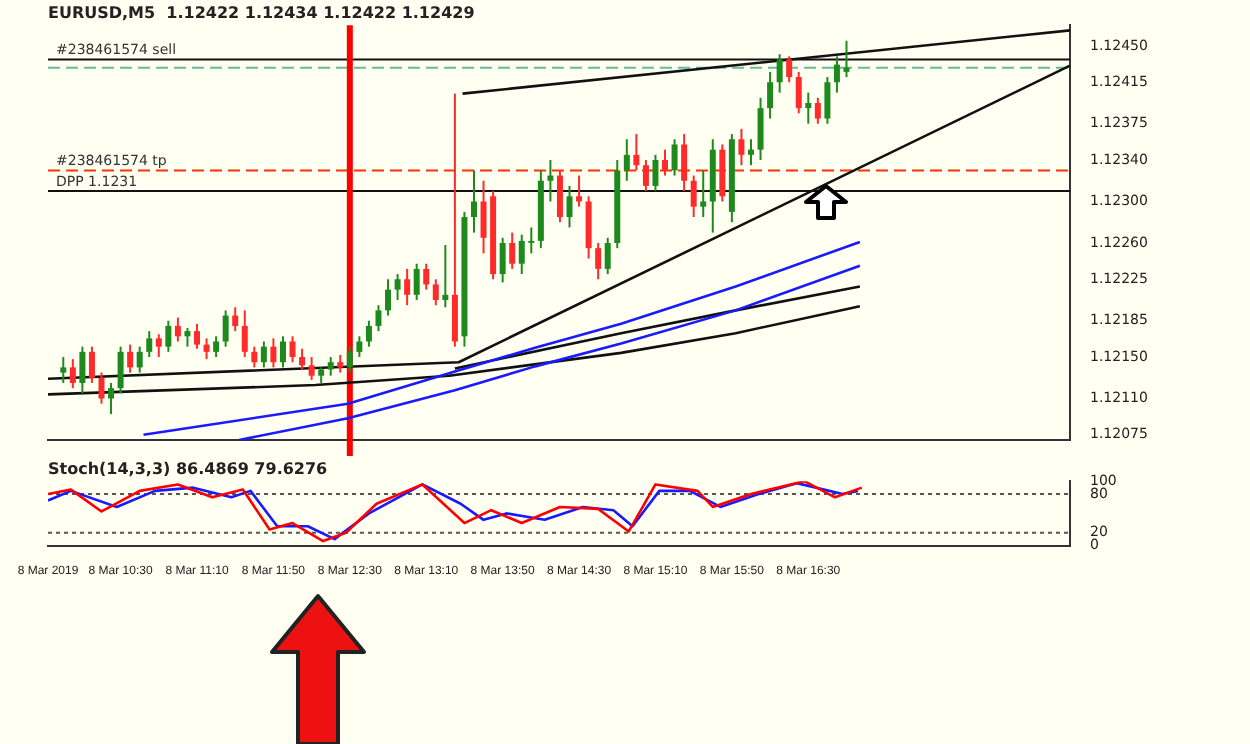 This screenshot has width=1250, height=744. What do you see at coordinates (262, 12) in the screenshot?
I see `chart-title: EURUSD,M5 1.12422 1.12434 1.12422 1.12429` at bounding box center [262, 12].